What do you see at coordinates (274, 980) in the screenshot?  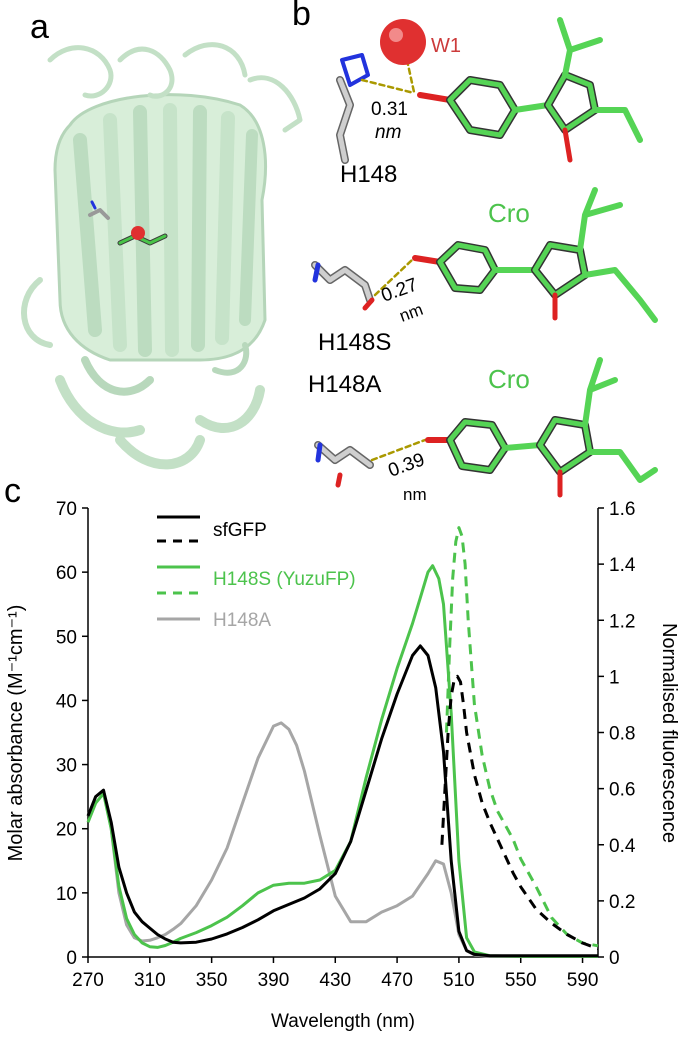 I see `x-tick-label: 390` at bounding box center [274, 980].